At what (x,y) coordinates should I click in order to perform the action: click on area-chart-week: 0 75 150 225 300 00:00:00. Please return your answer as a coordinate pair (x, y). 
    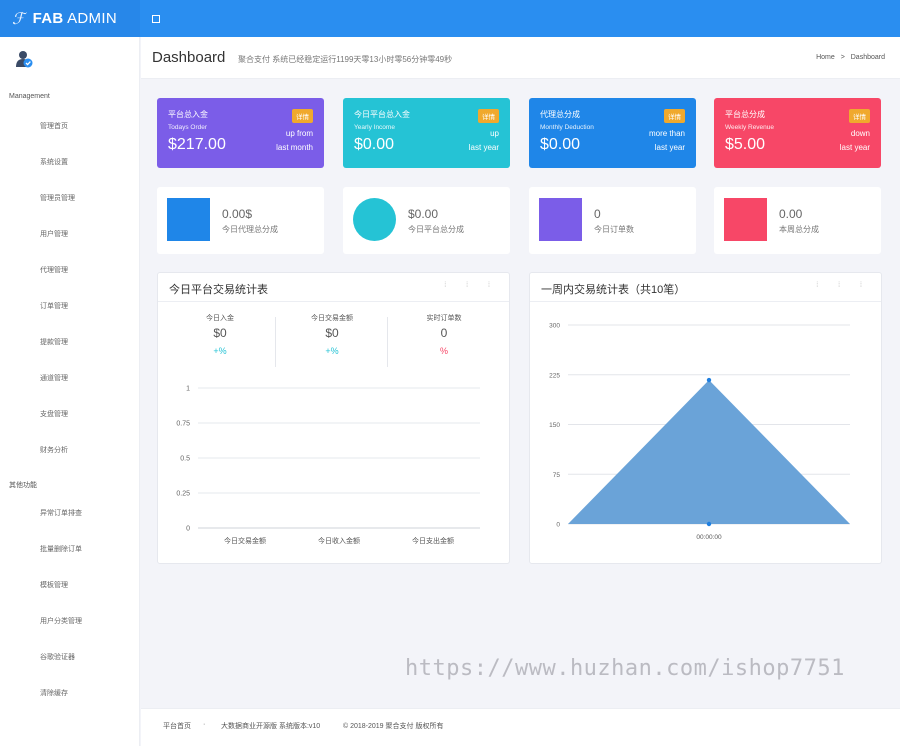
    Looking at the image, I should click on (699, 432).